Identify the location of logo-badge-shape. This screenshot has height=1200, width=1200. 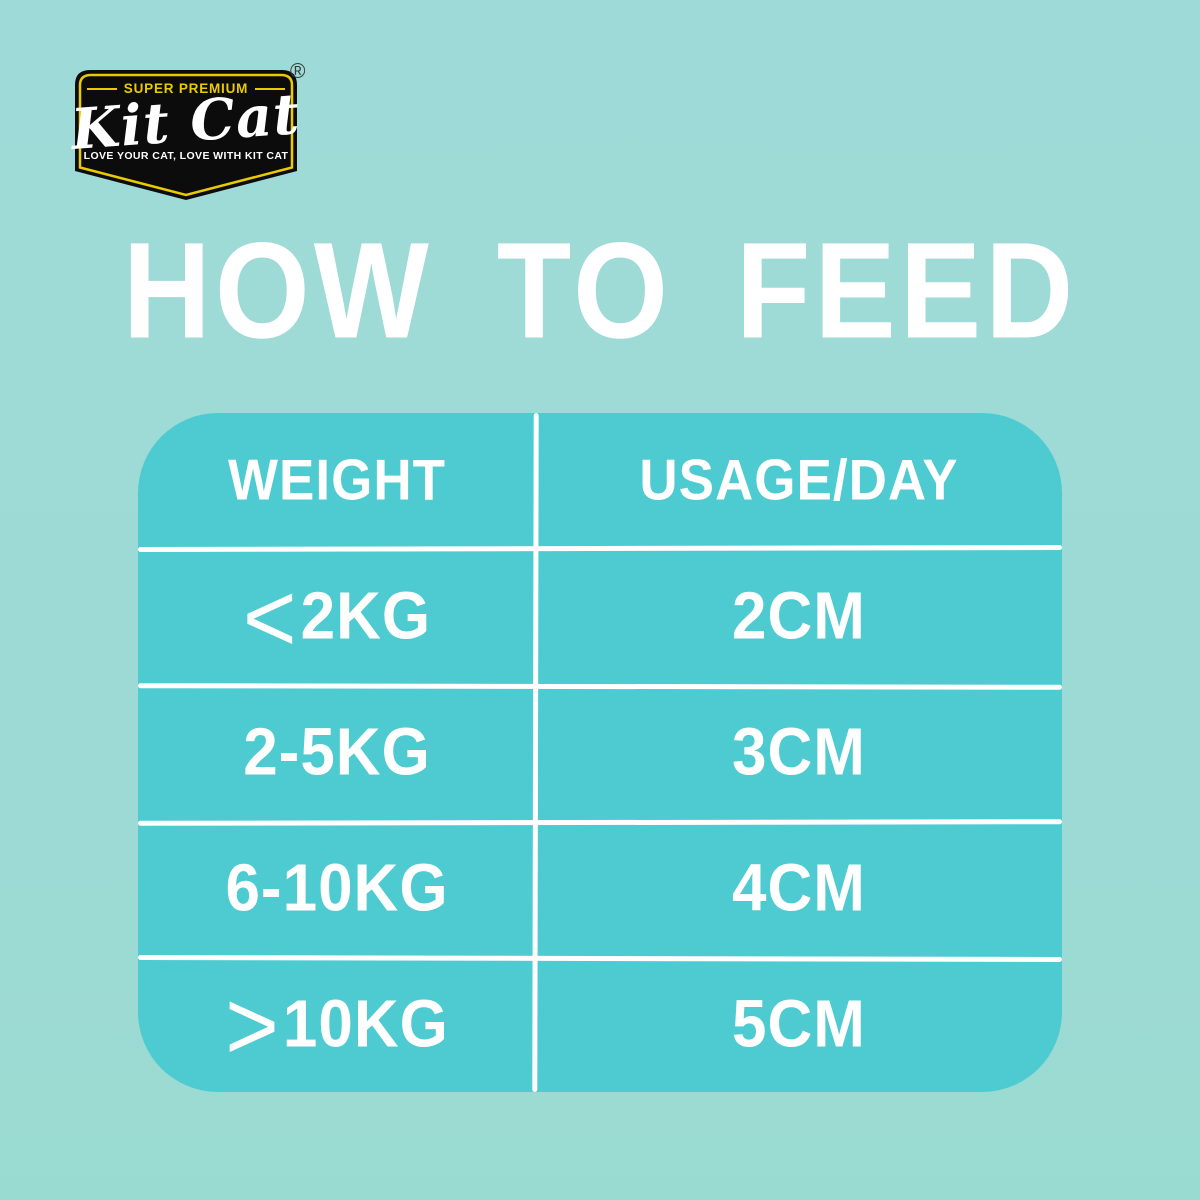
(186, 135).